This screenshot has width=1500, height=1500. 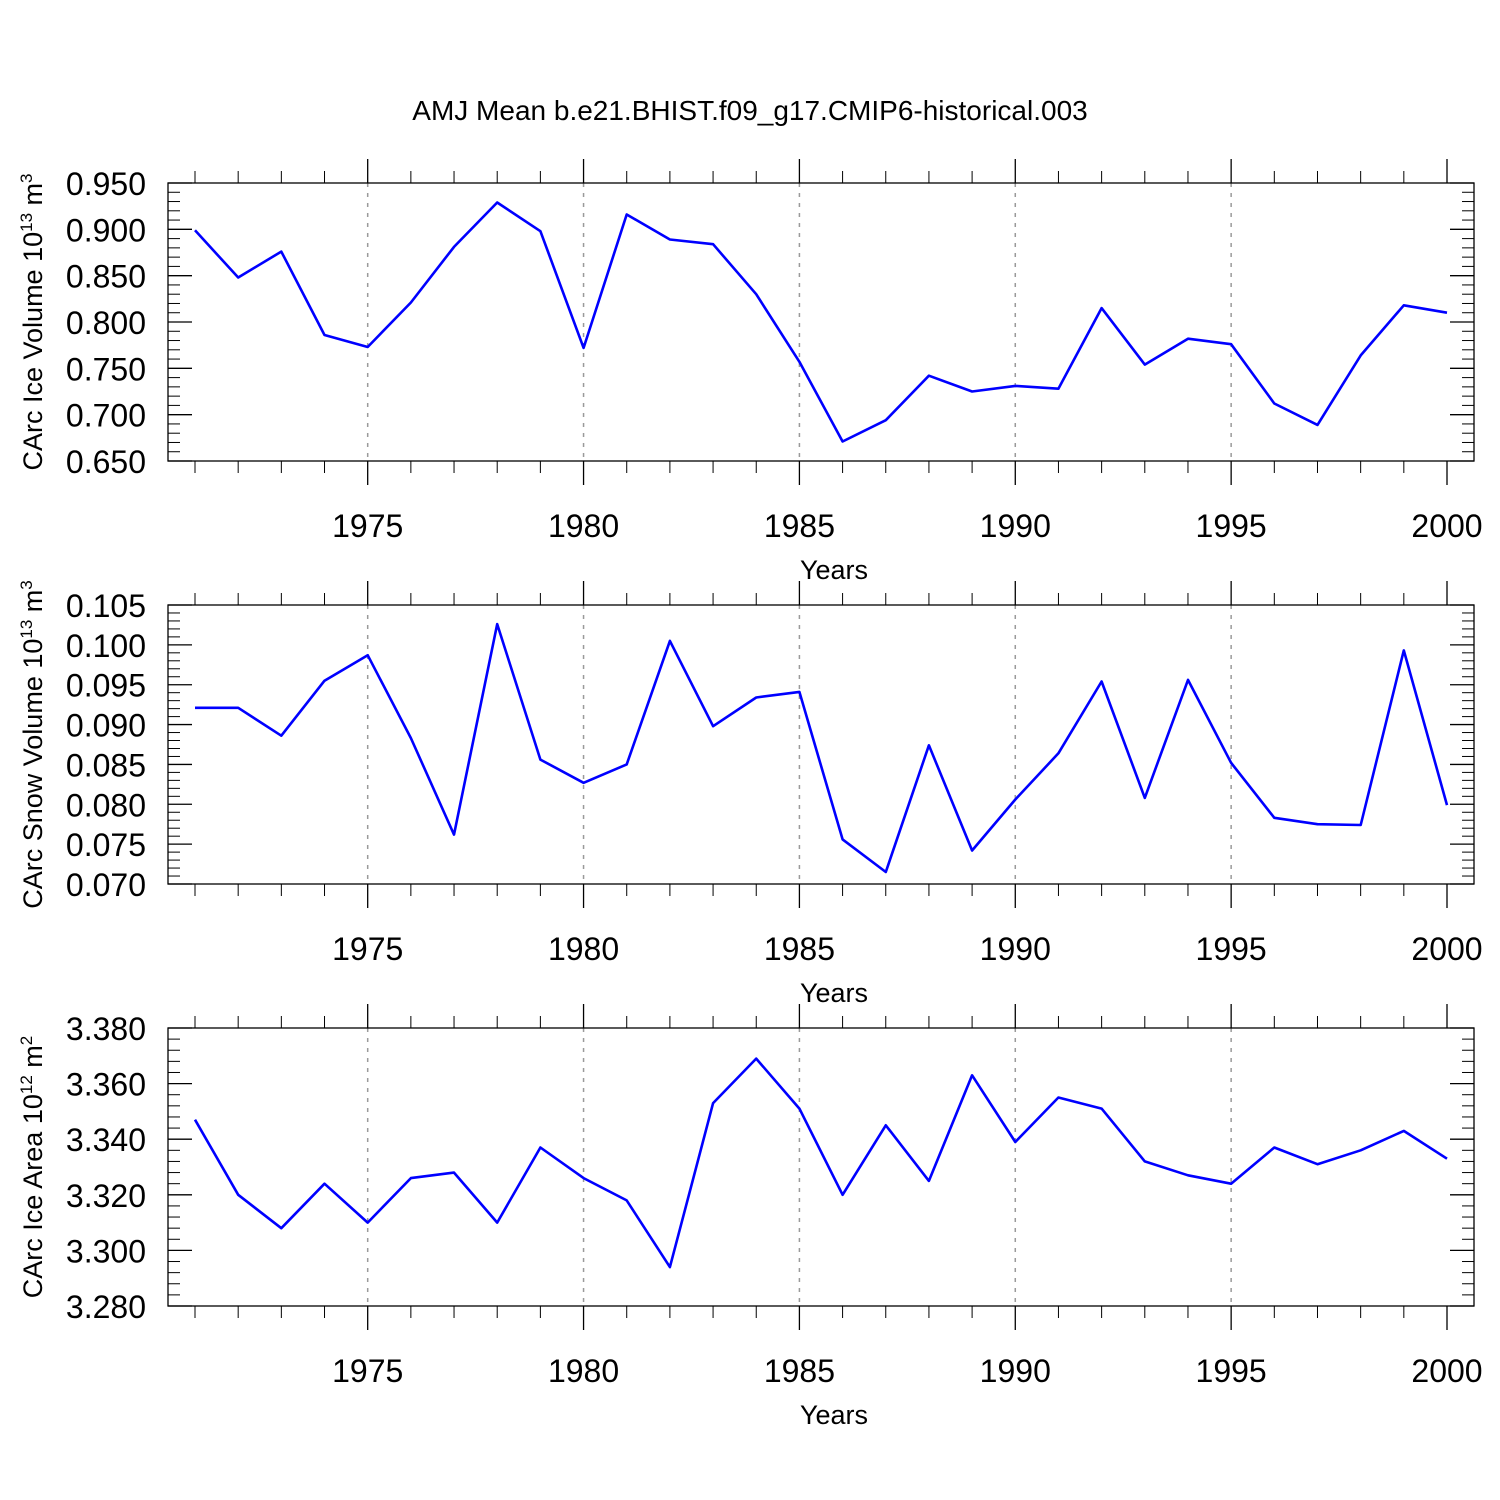 What do you see at coordinates (106, 606) in the screenshot?
I see `y-tick-label: 0.105` at bounding box center [106, 606].